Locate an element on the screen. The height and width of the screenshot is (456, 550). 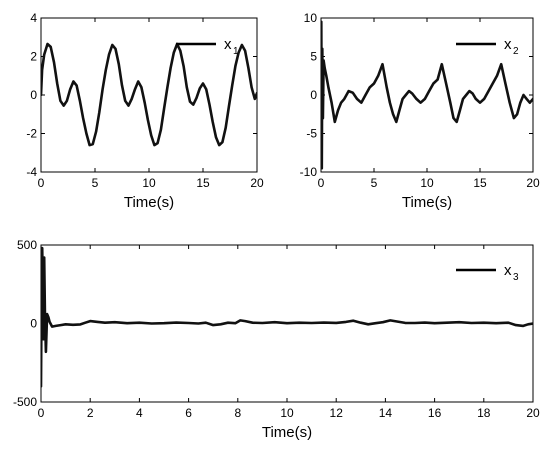
x-tick-label: 14 is located at coordinates (386, 413).